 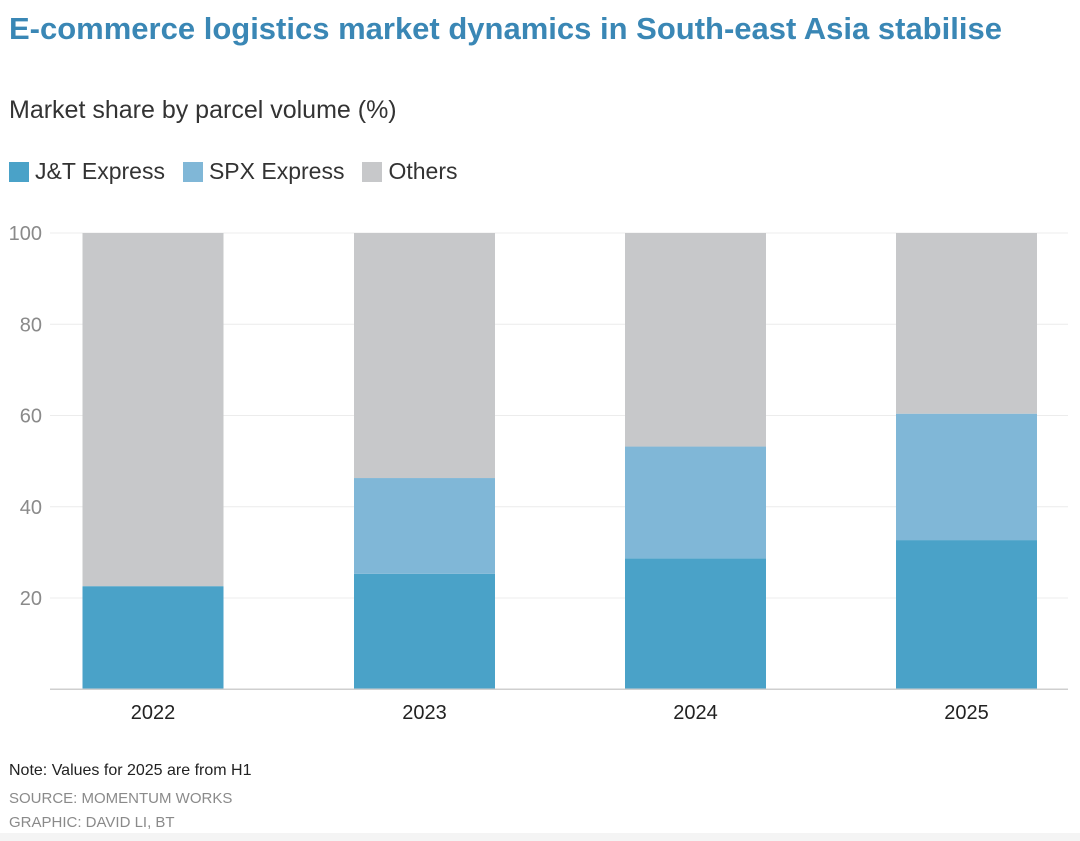 What do you see at coordinates (695, 713) in the screenshot?
I see `x-tick-label: 2024` at bounding box center [695, 713].